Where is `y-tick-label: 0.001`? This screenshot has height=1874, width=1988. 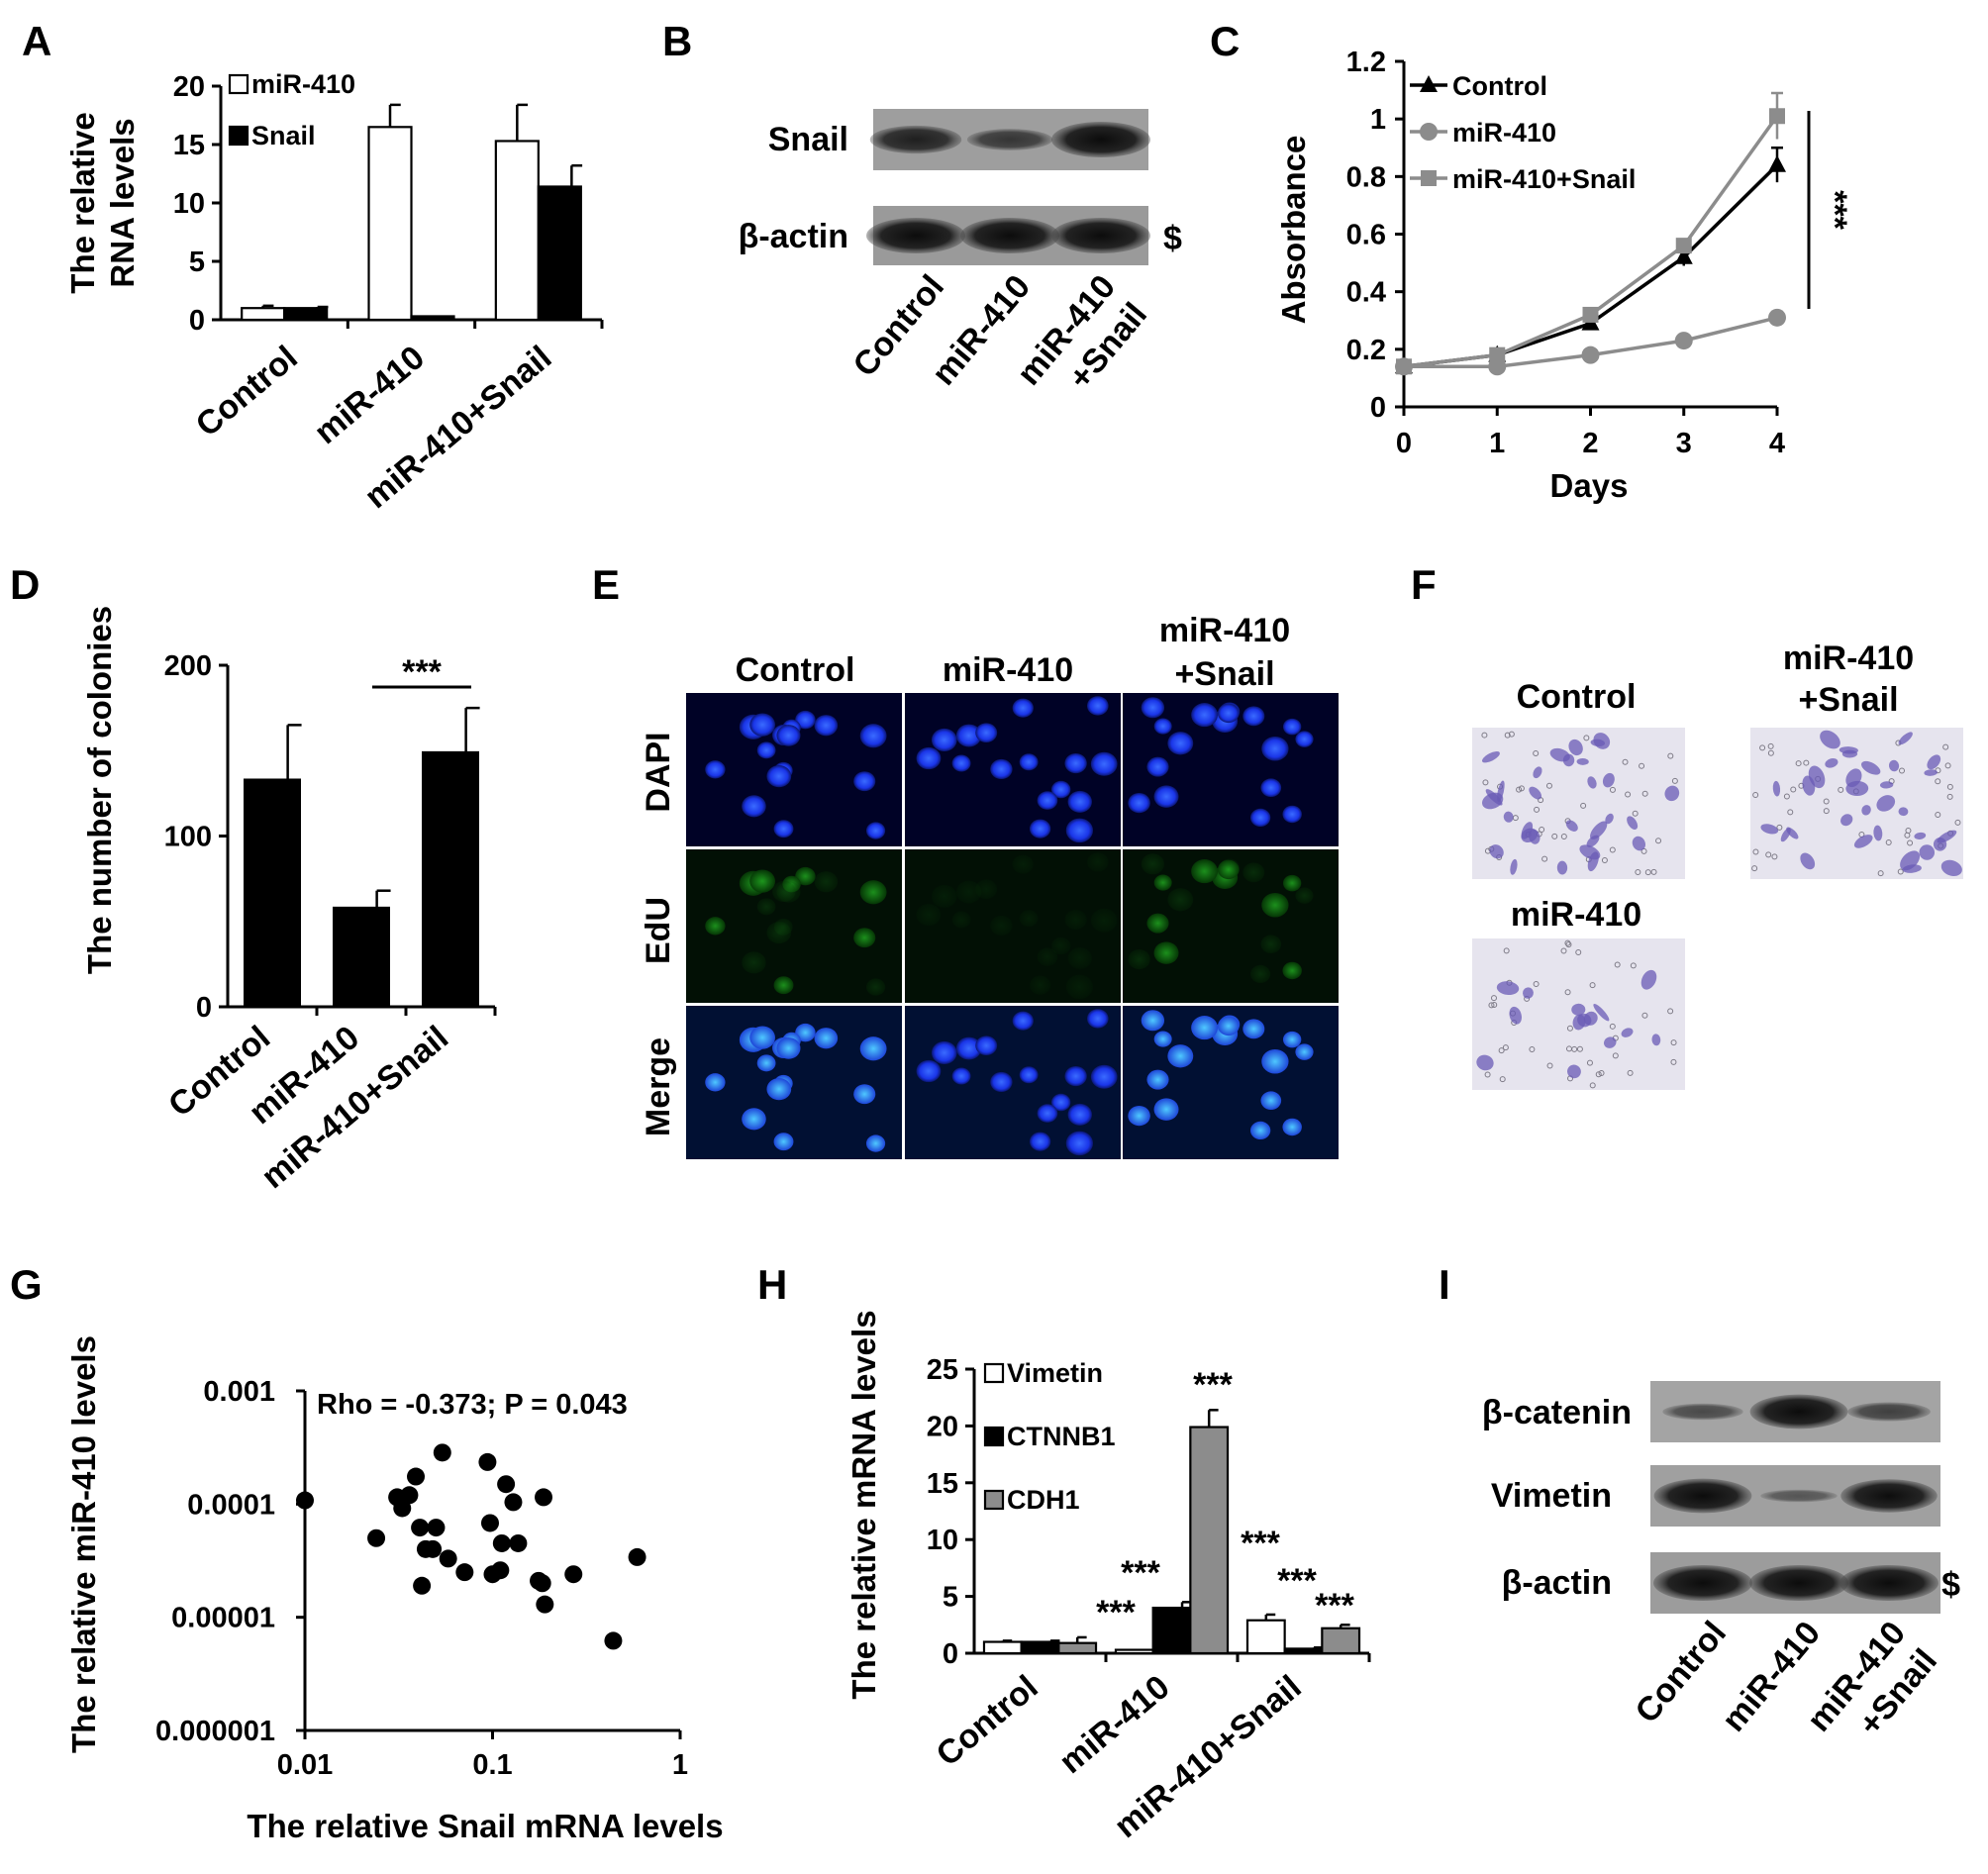 y-tick-label: 0.001 is located at coordinates (239, 1392).